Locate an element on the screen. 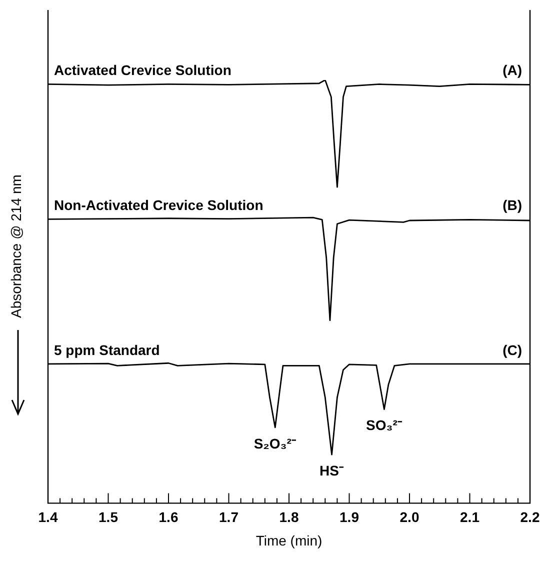 This screenshot has width=548, height=562. x-tick-label: 2.2 is located at coordinates (530, 517).